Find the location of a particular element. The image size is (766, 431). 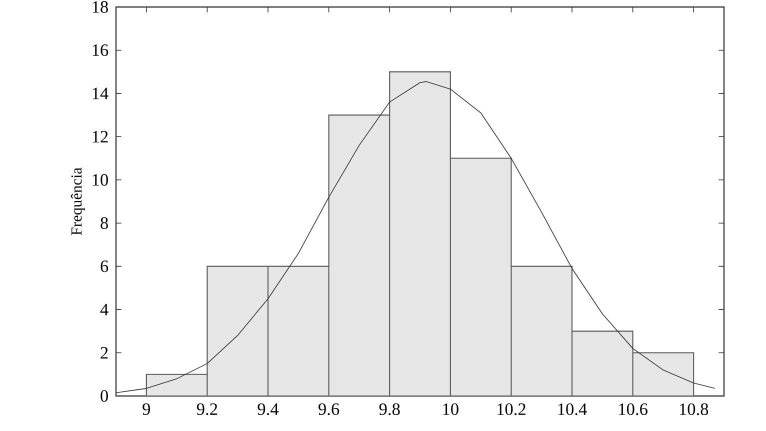

x-tick-label: 9.6 is located at coordinates (329, 409).